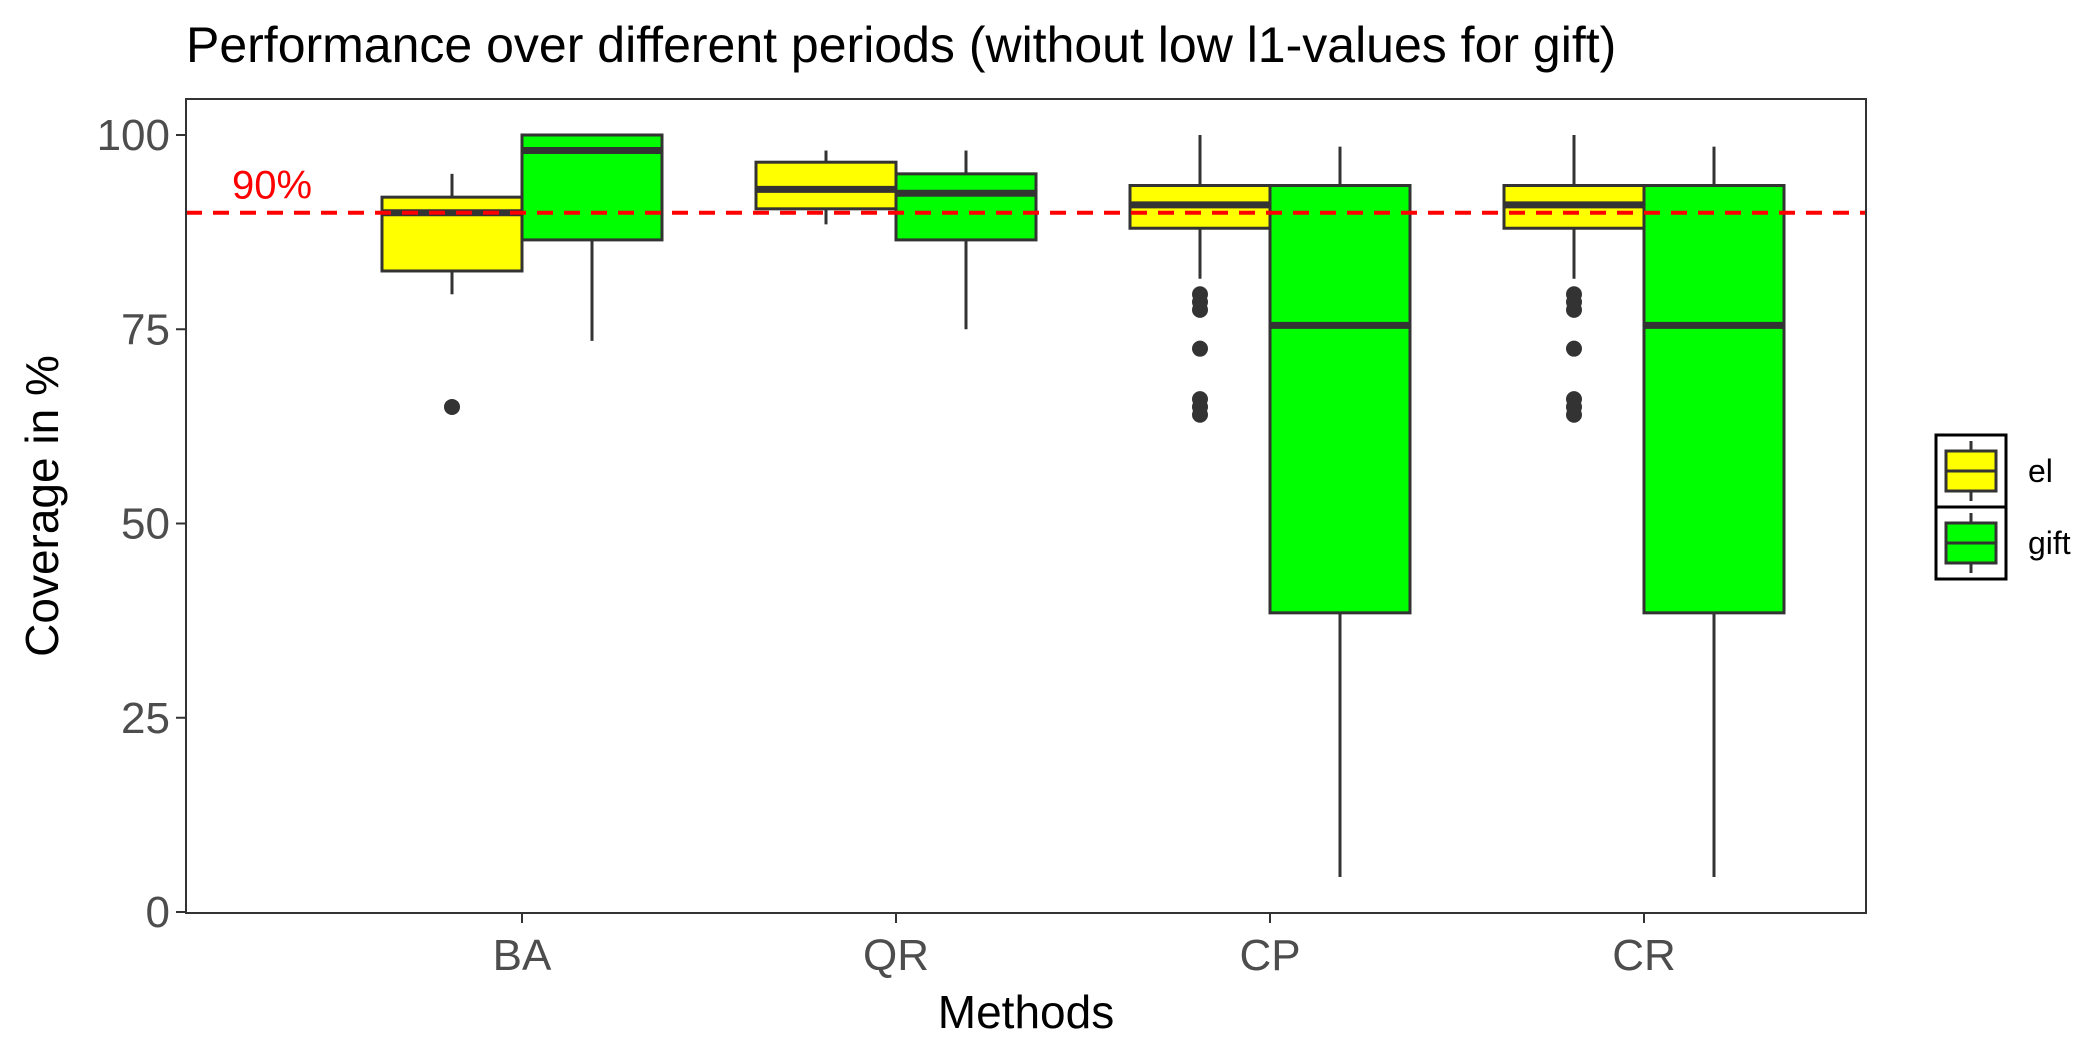  Describe the element at coordinates (1026, 1012) in the screenshot. I see `x-axis-title: Methods` at that location.